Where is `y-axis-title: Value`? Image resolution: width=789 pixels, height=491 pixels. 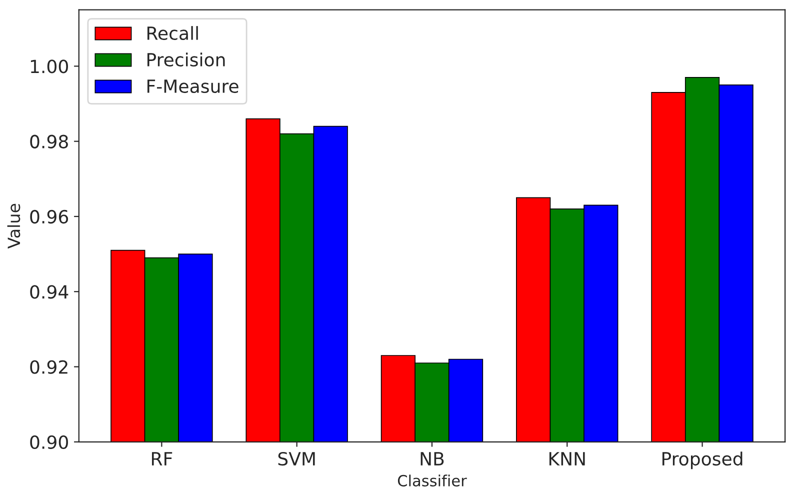 y-axis-title: Value is located at coordinates (13, 226).